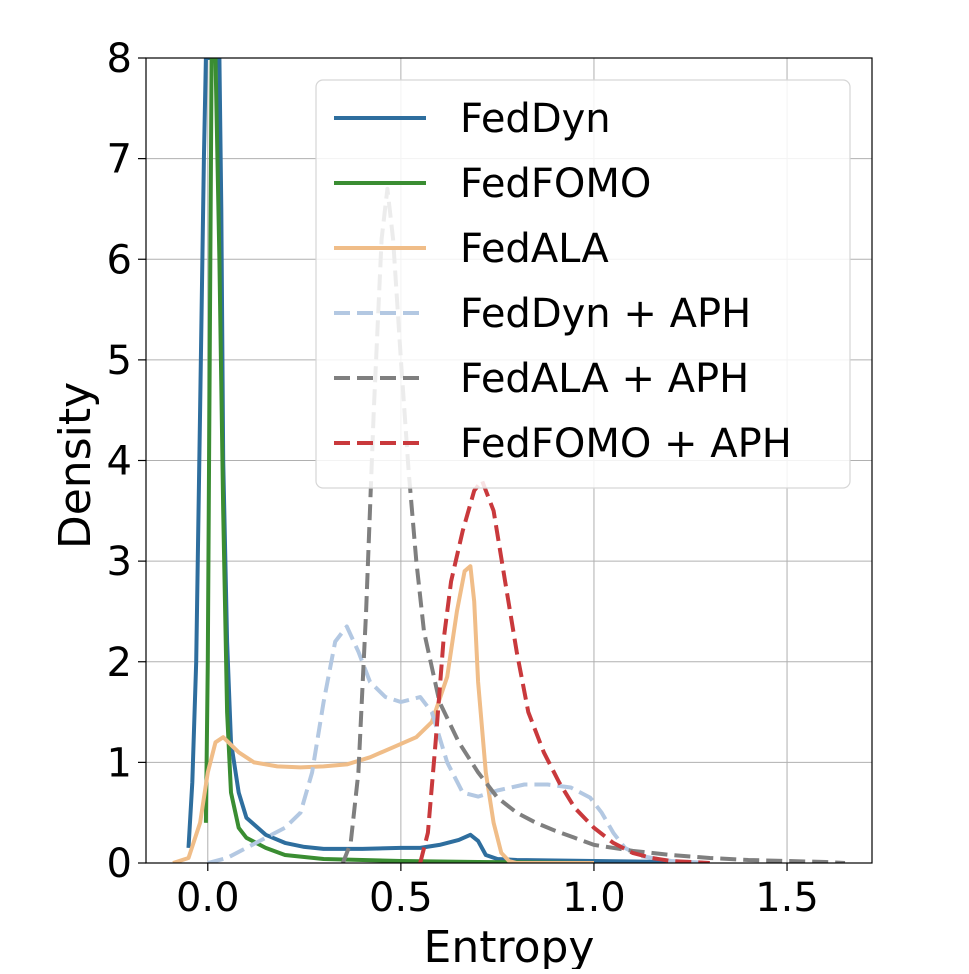 The image size is (969, 974). What do you see at coordinates (564, 670) in the screenshot?
I see `series-line-fedfomo-aph` at bounding box center [564, 670].